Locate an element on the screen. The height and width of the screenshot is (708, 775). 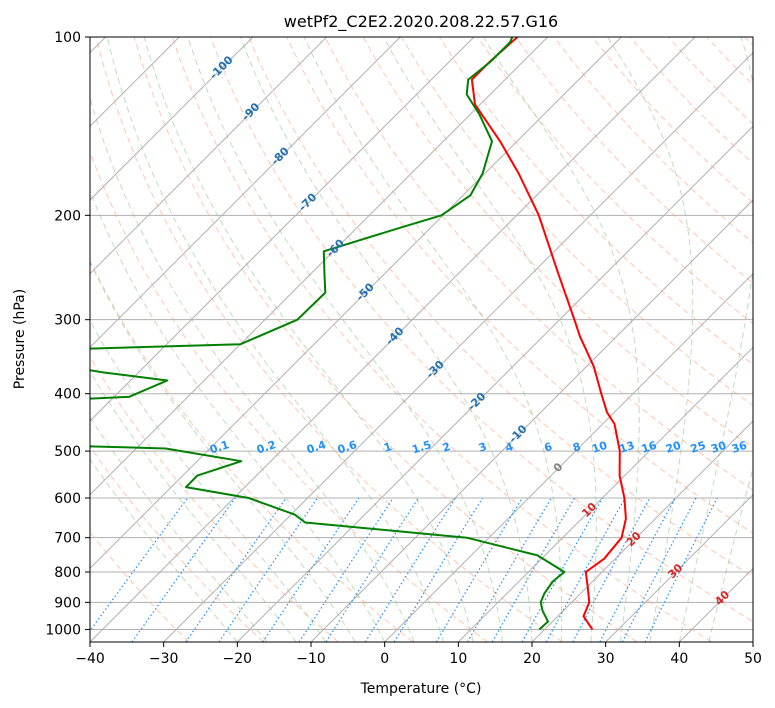
x-tick-label: −40 is located at coordinates (90, 659).